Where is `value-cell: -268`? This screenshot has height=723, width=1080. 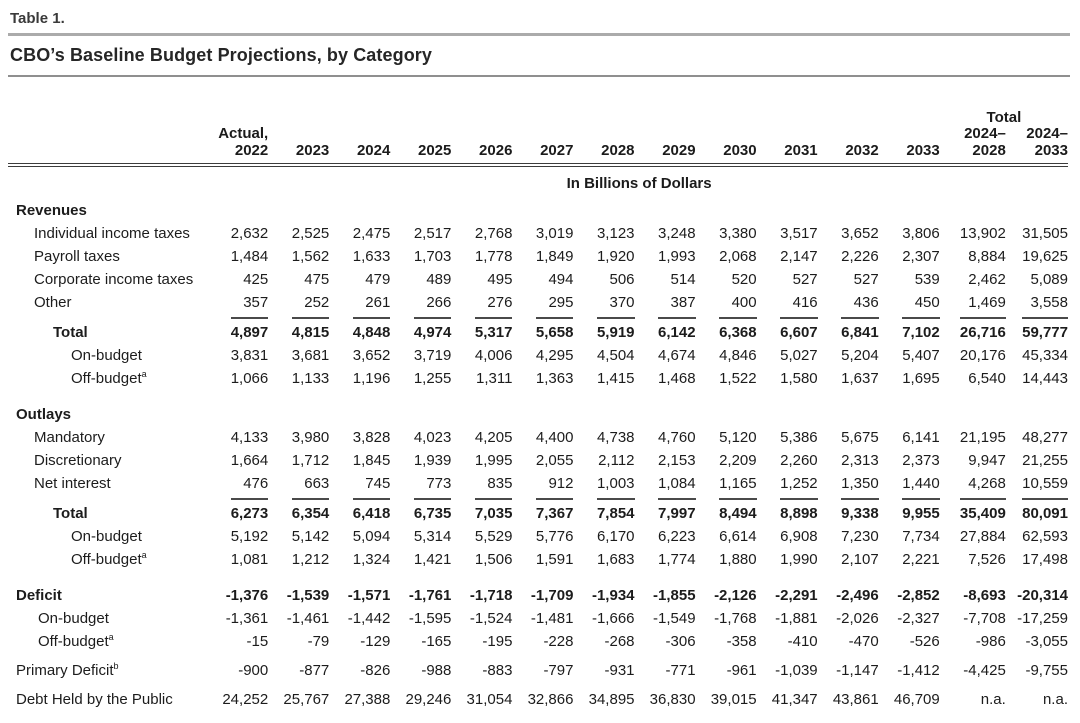
value-cell: -268 is located at coordinates (619, 641).